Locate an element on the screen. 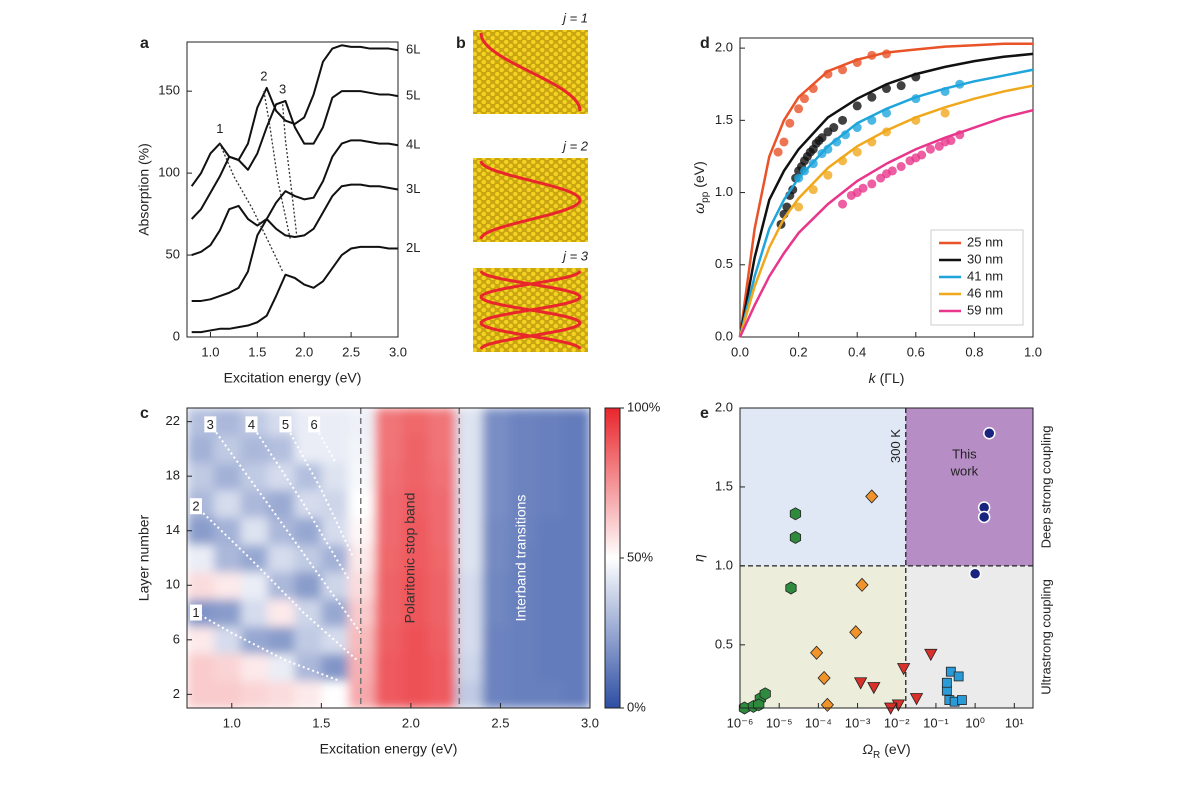 This screenshot has width=1200, height=805. lattice-box is located at coordinates (530, 200).